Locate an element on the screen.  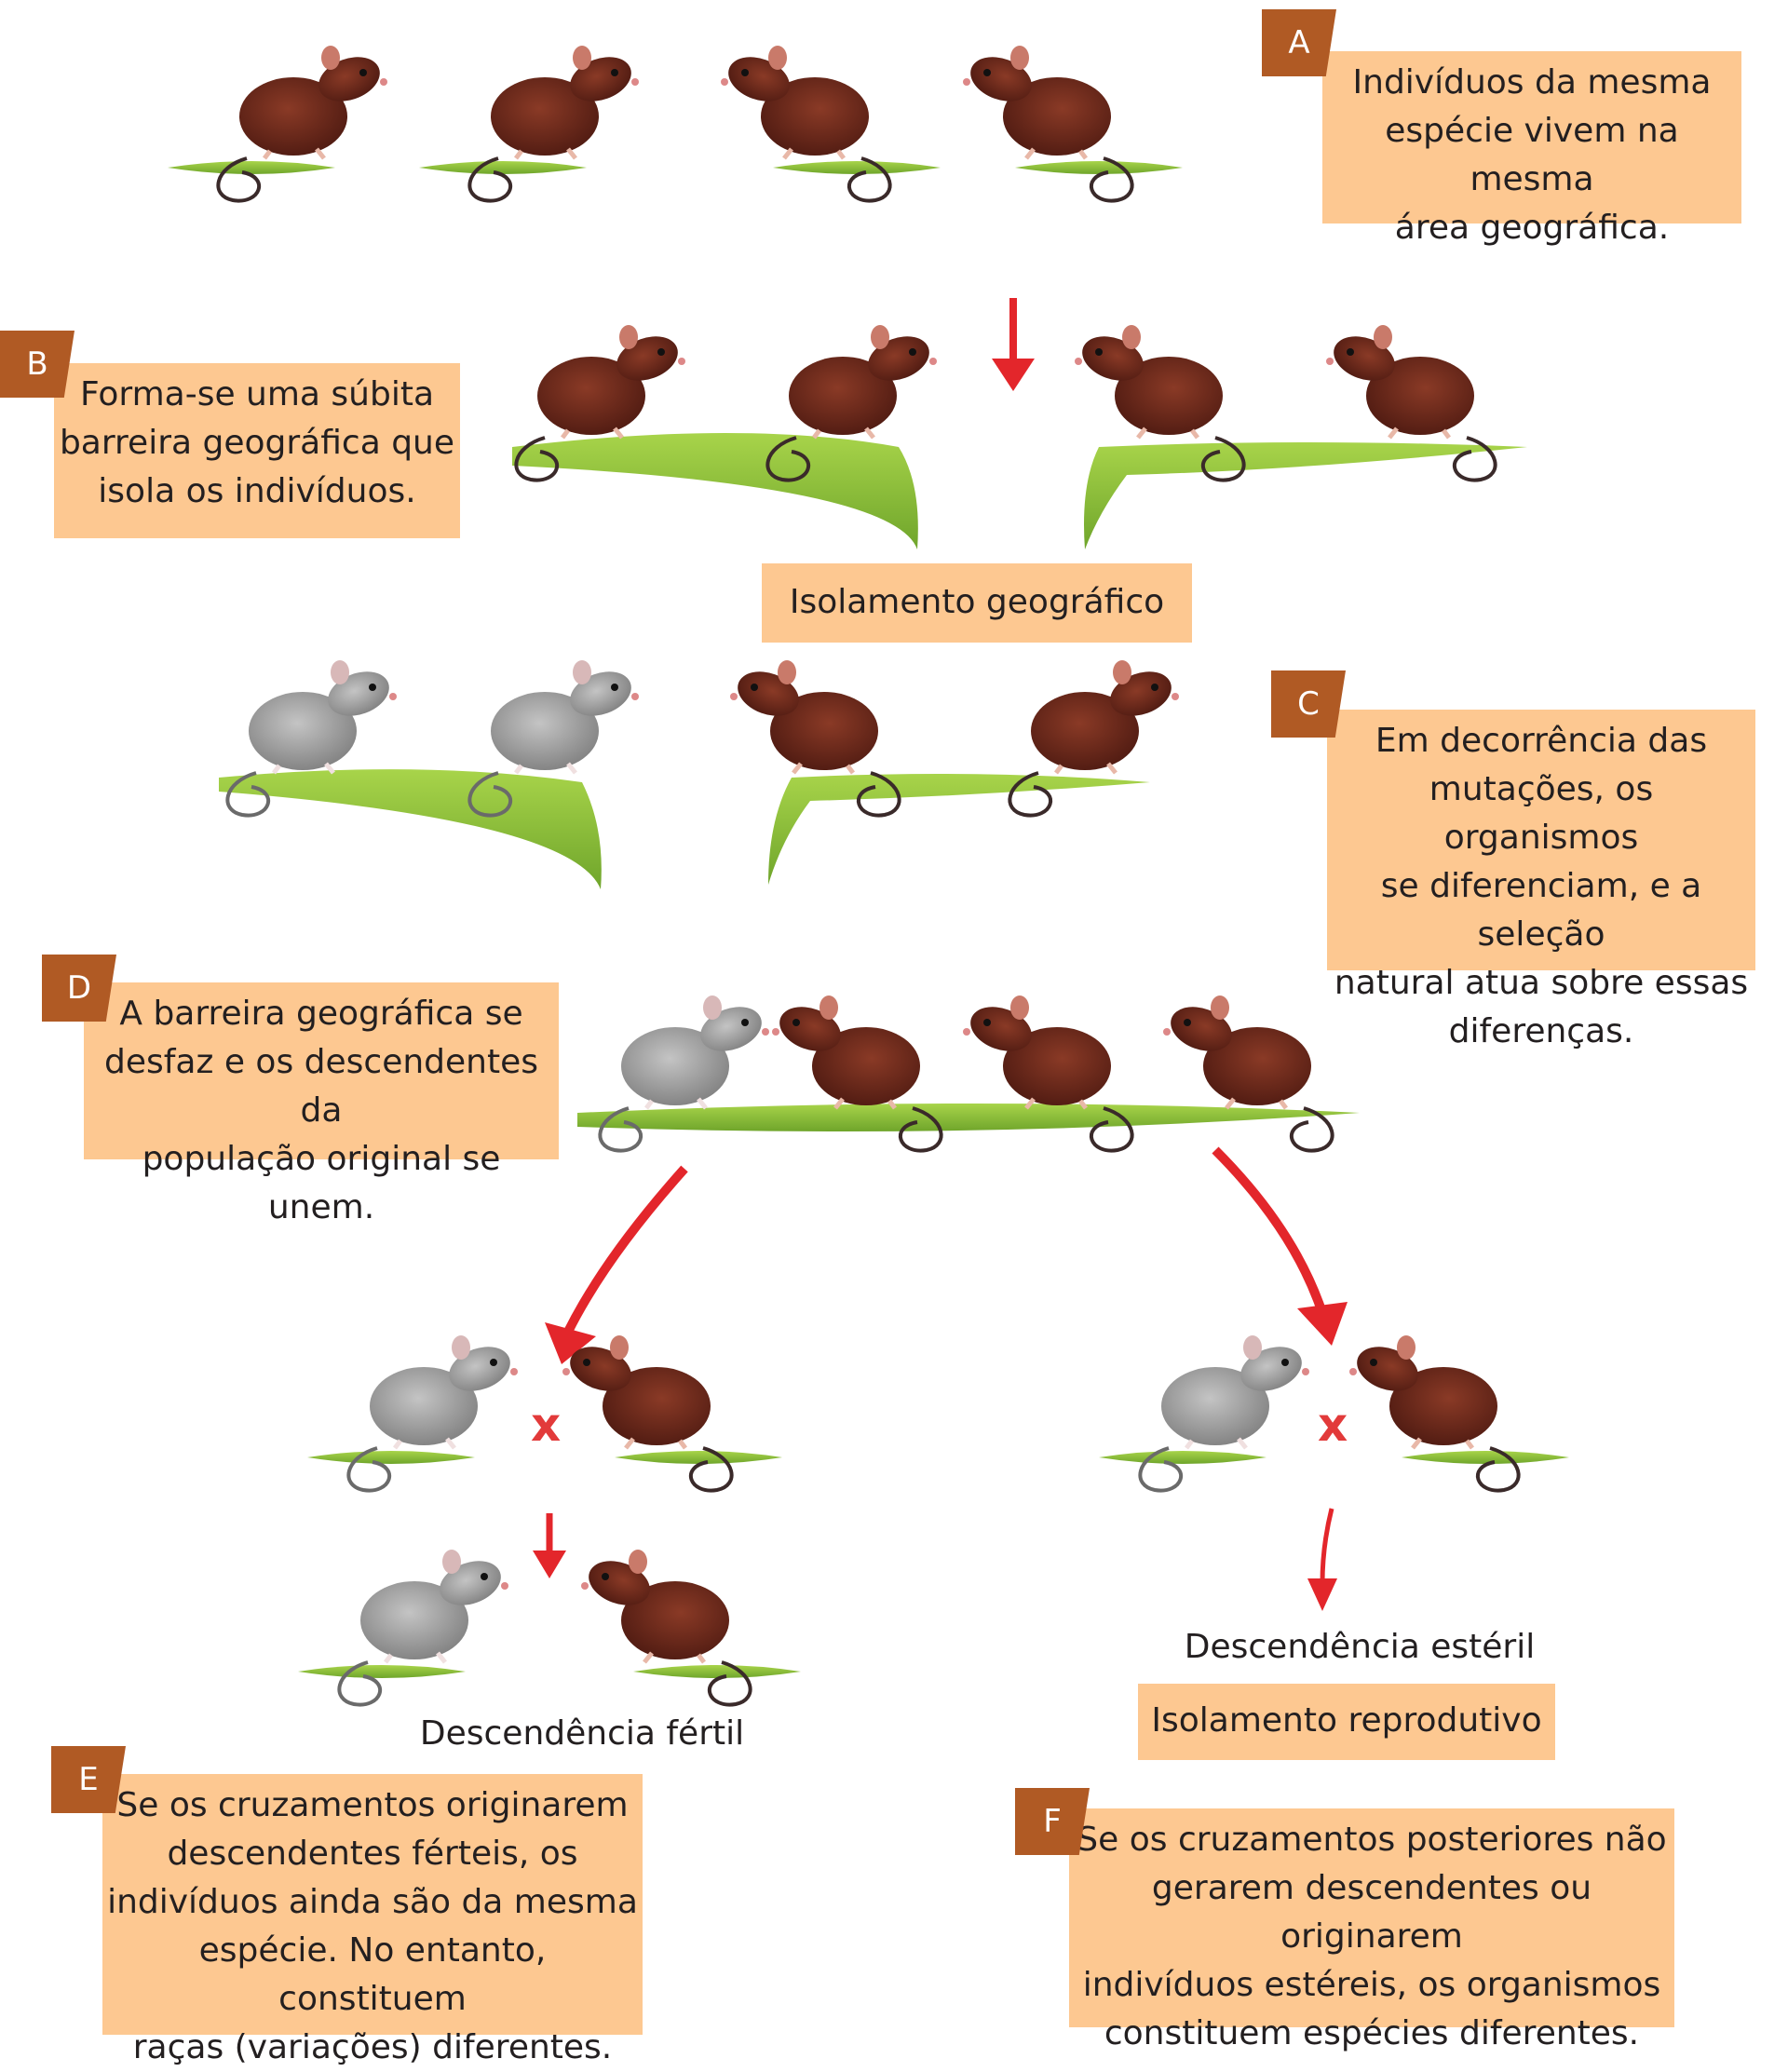
left-cross-parents is located at coordinates (549, 1520).